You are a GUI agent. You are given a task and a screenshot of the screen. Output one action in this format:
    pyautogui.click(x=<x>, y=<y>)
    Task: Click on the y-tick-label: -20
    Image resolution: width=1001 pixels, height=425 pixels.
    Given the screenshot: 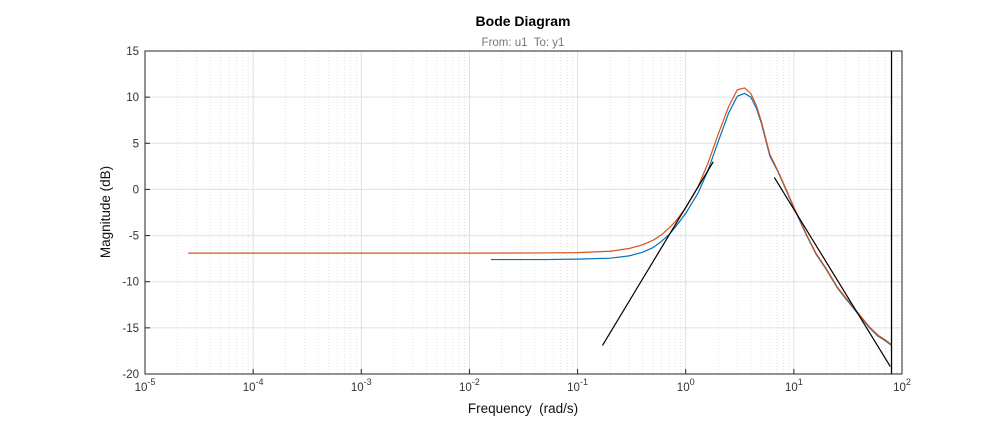 What is the action you would take?
    pyautogui.click(x=130, y=375)
    